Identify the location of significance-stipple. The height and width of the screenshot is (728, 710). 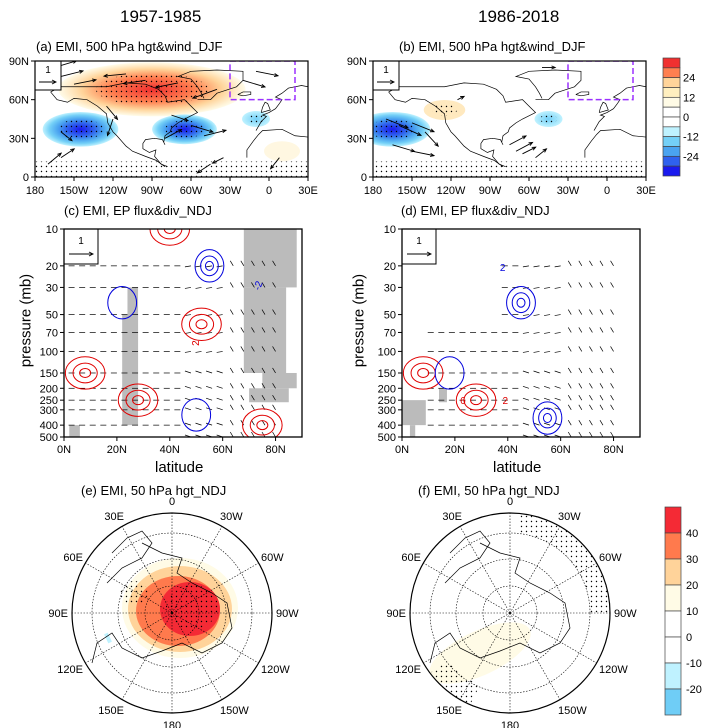
(134, 593).